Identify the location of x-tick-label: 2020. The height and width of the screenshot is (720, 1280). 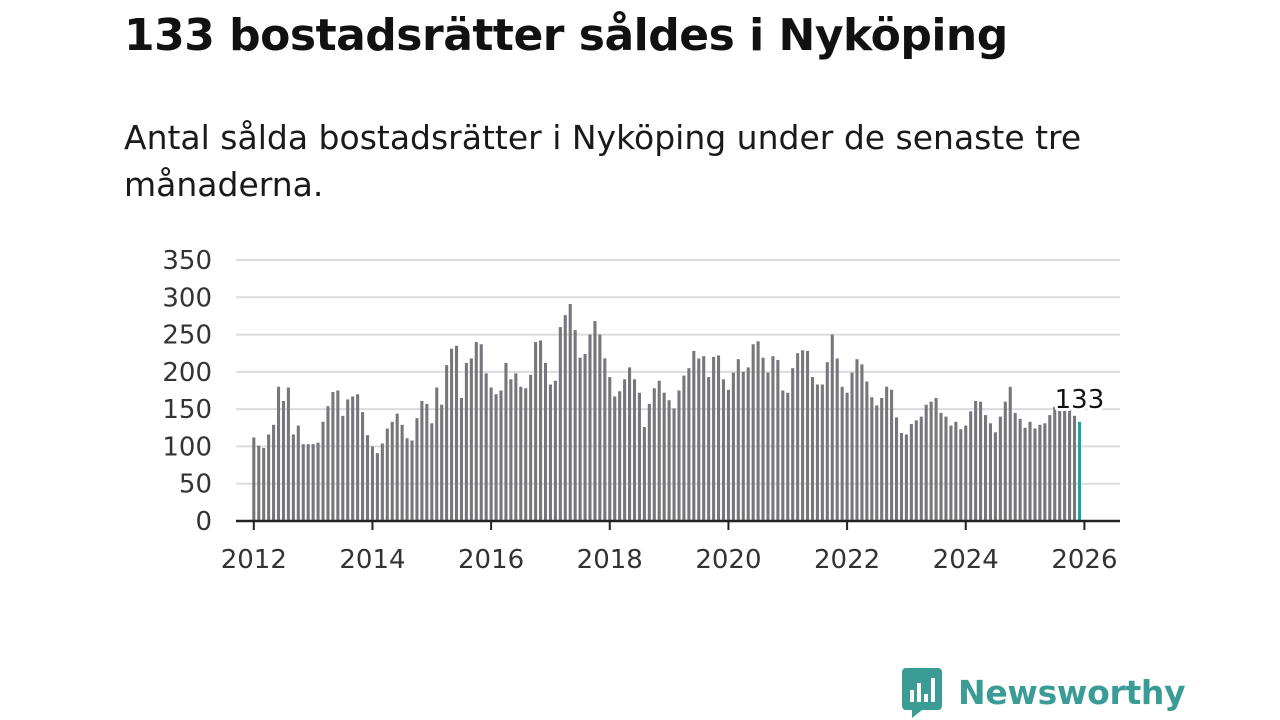
(728, 560).